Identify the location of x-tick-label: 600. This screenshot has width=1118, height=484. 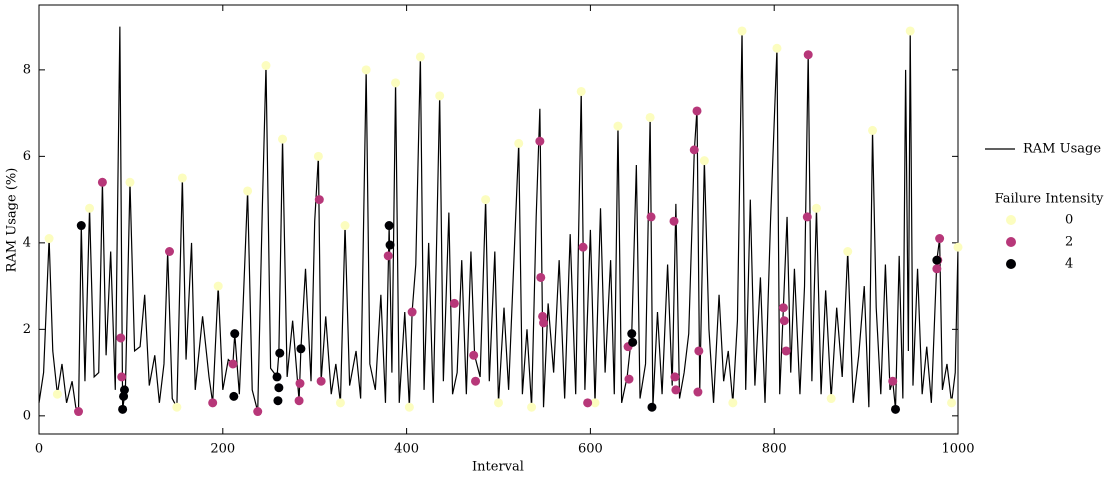
(590, 449).